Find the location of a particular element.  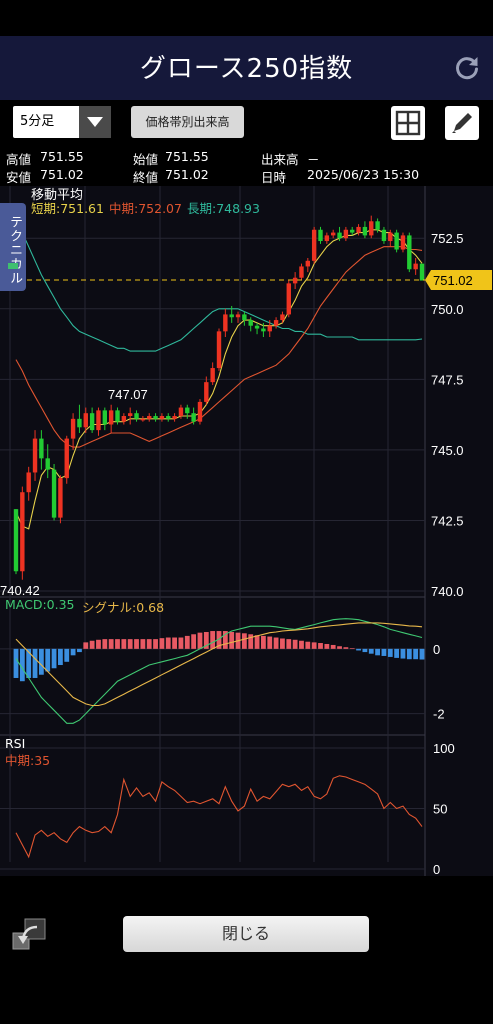

rsi-line is located at coordinates (219, 817).